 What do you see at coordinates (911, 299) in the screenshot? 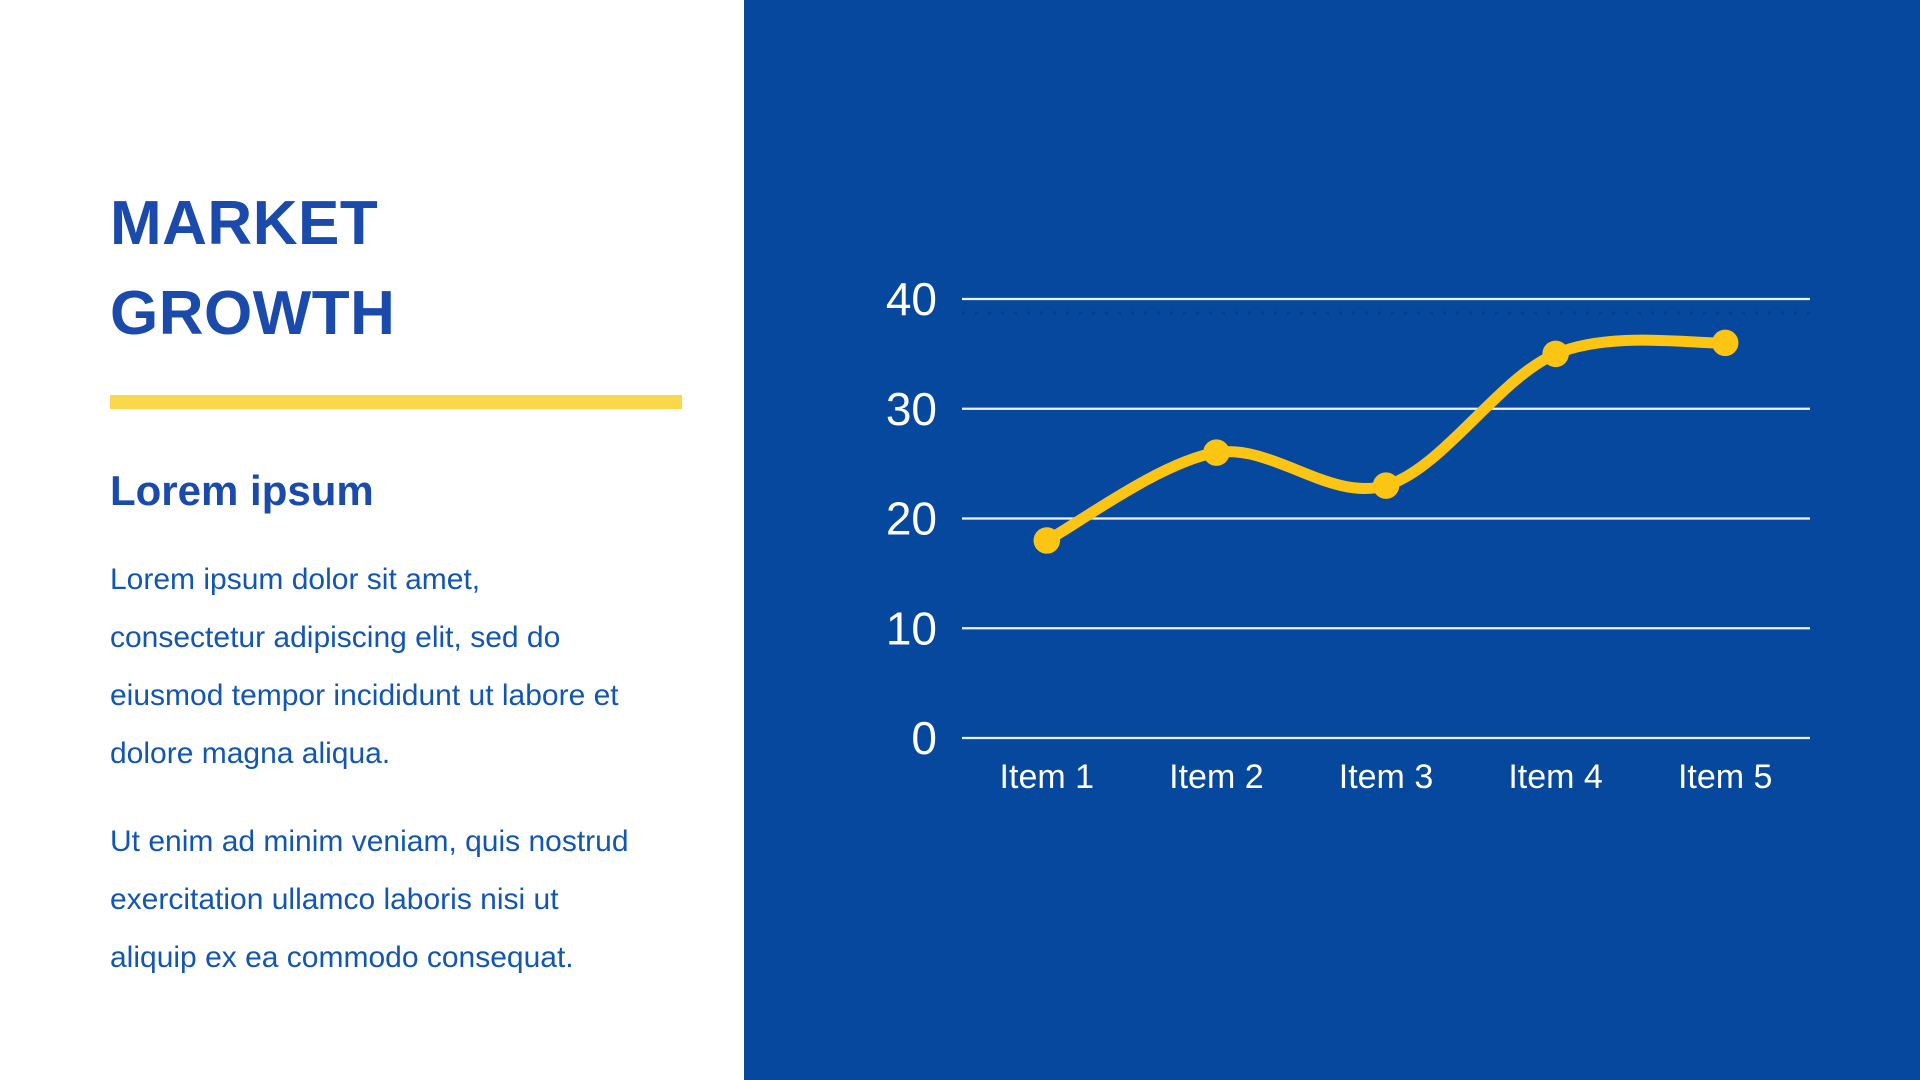
I see `y-tick-label: 40` at bounding box center [911, 299].